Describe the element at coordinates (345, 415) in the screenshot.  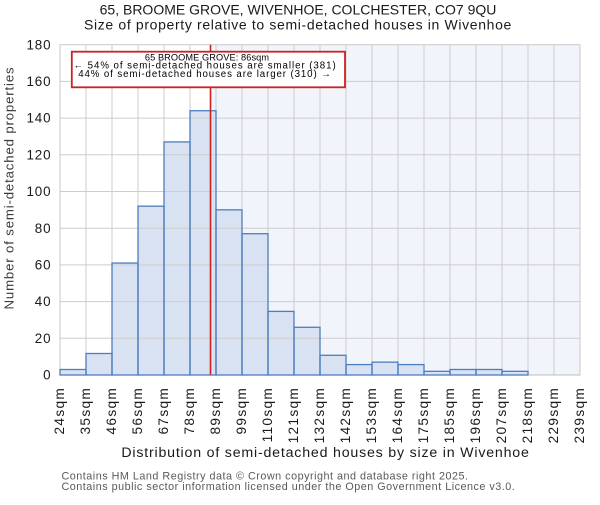
I see `svg-text: 142sqm` at that location.